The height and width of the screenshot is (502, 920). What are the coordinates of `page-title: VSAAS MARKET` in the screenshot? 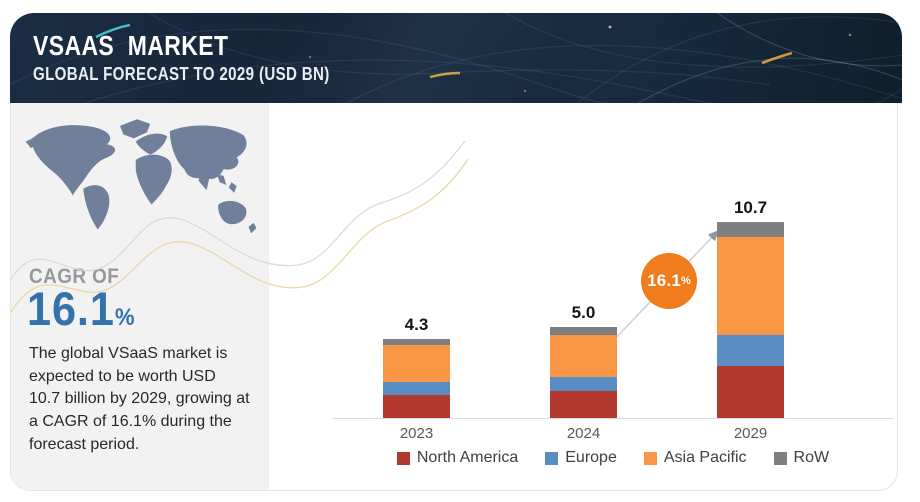 It's located at (131, 45).